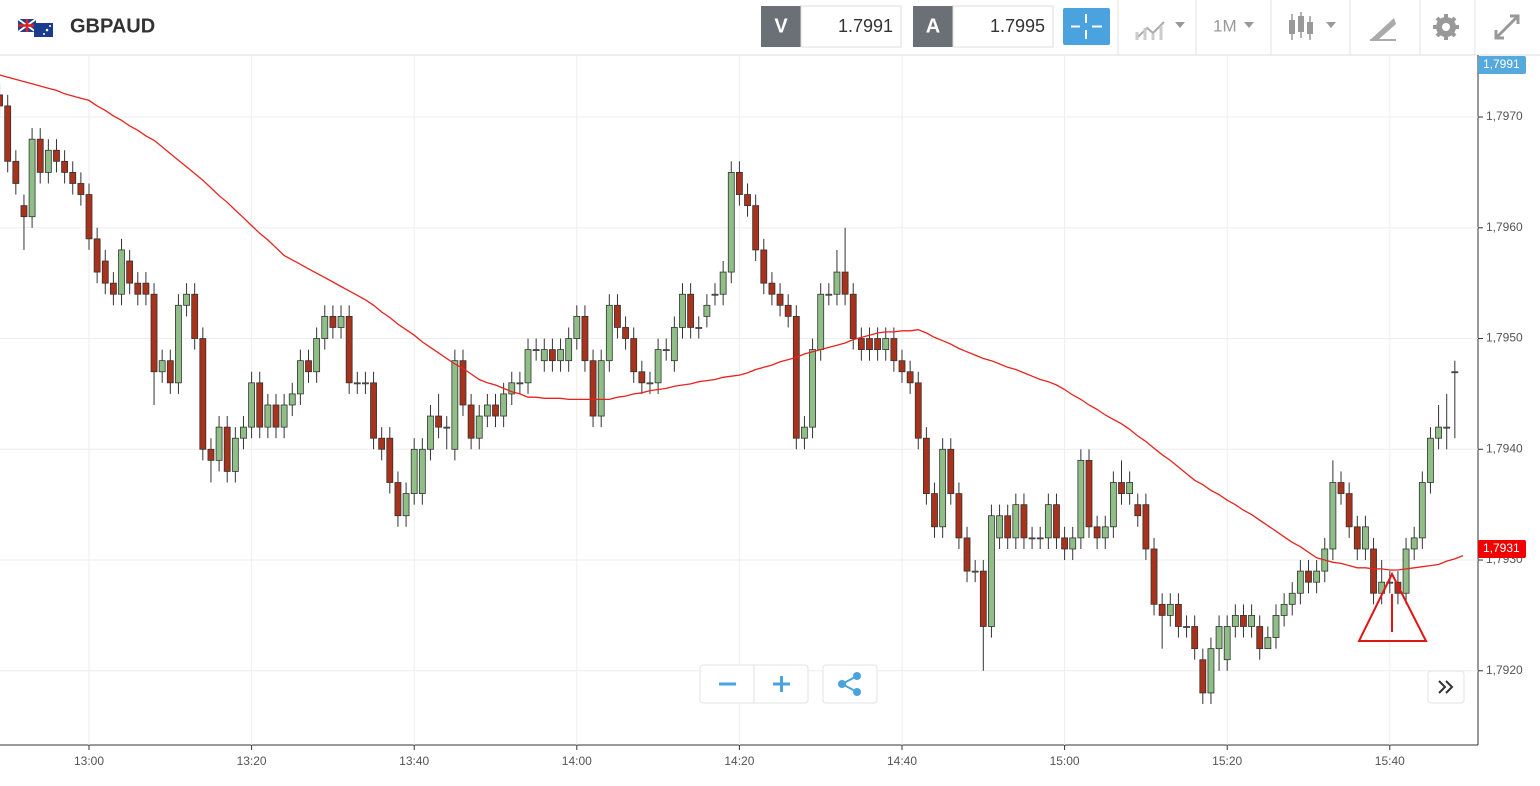 The image size is (1540, 786). I want to click on sell-price-box, so click(851, 26).